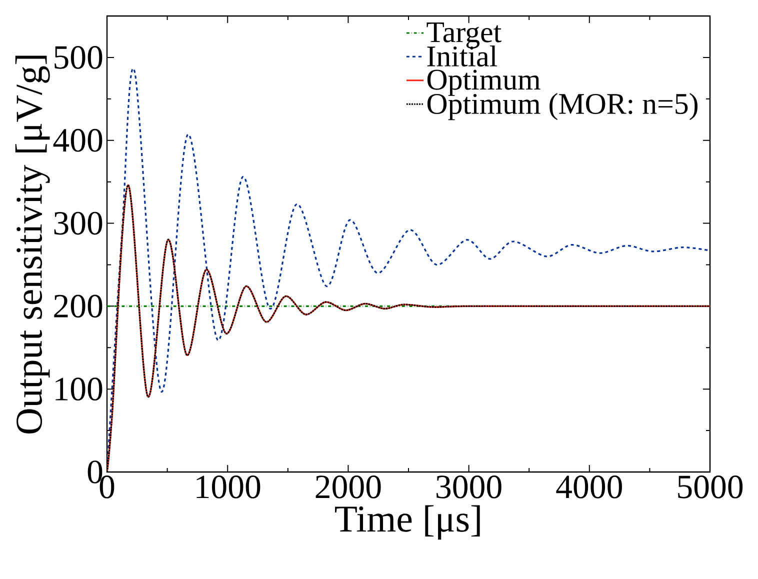 Image resolution: width=758 pixels, height=579 pixels. Describe the element at coordinates (78, 57) in the screenshot. I see `y-tick-label: 500` at that location.